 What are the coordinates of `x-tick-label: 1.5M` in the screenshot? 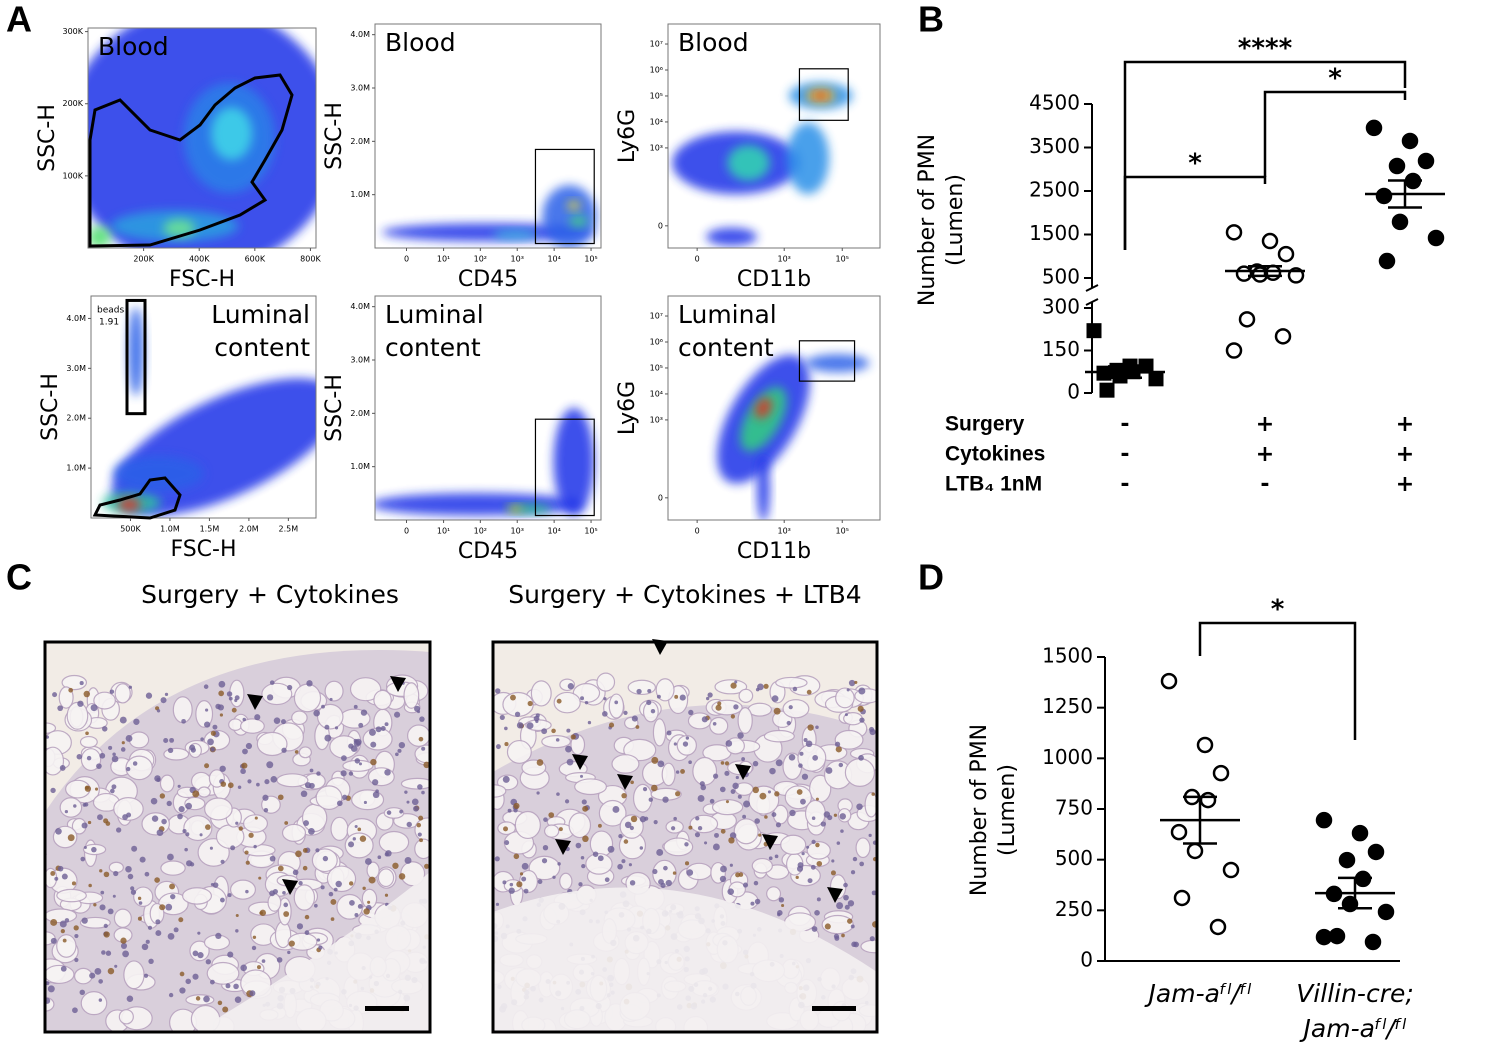 It's located at (210, 529).